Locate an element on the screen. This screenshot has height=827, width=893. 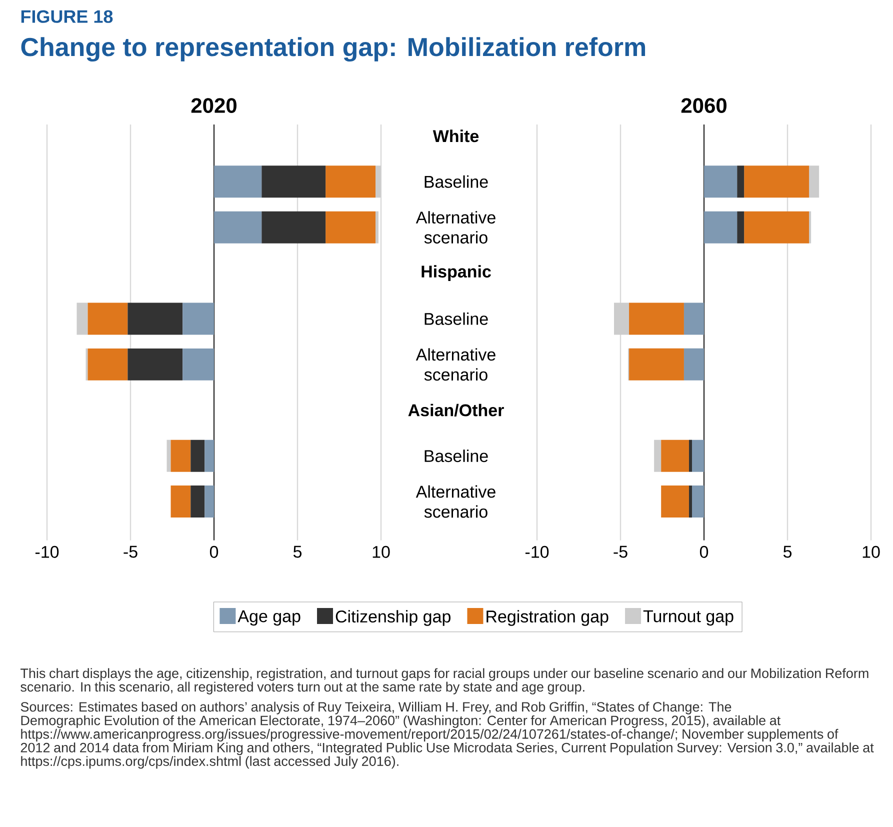
y-tick-label: Hispanic is located at coordinates (456, 273).